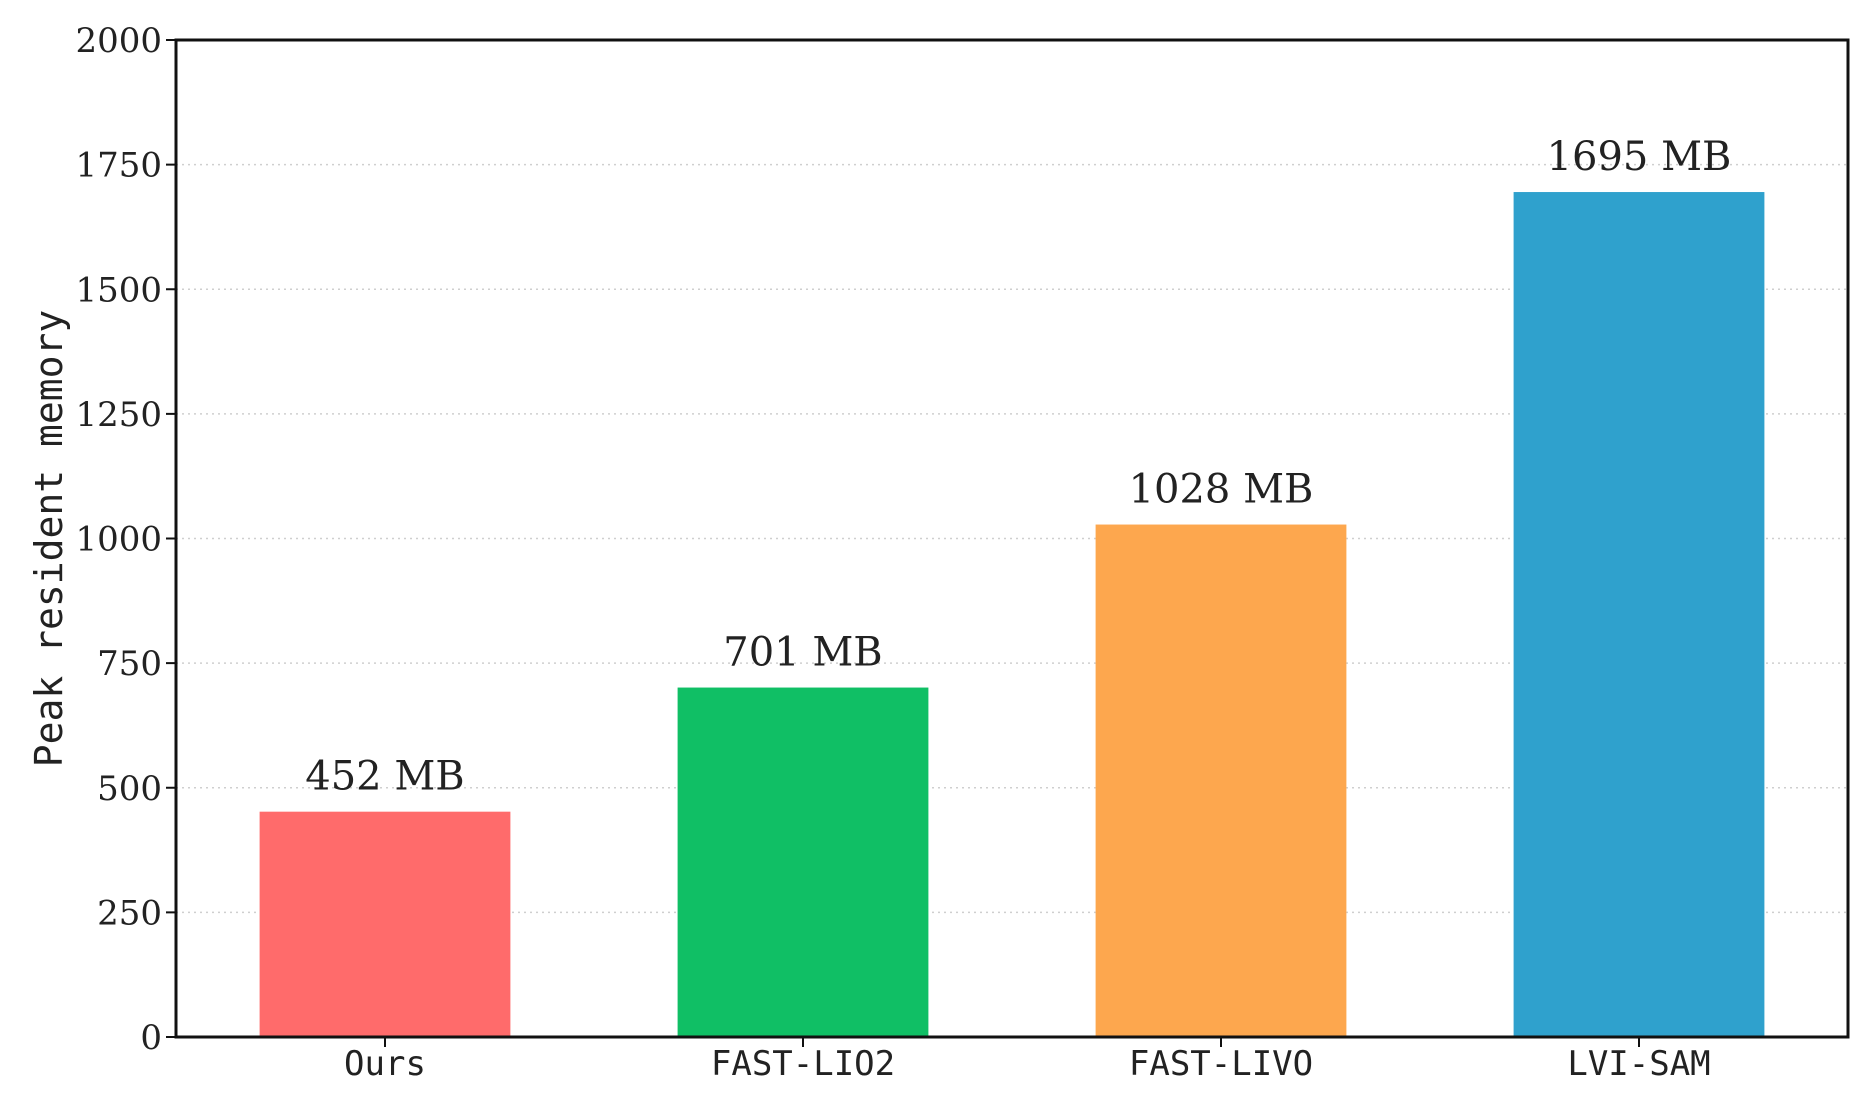 The height and width of the screenshot is (1095, 1865). What do you see at coordinates (118, 290) in the screenshot?
I see `y-tick-label: 1500` at bounding box center [118, 290].